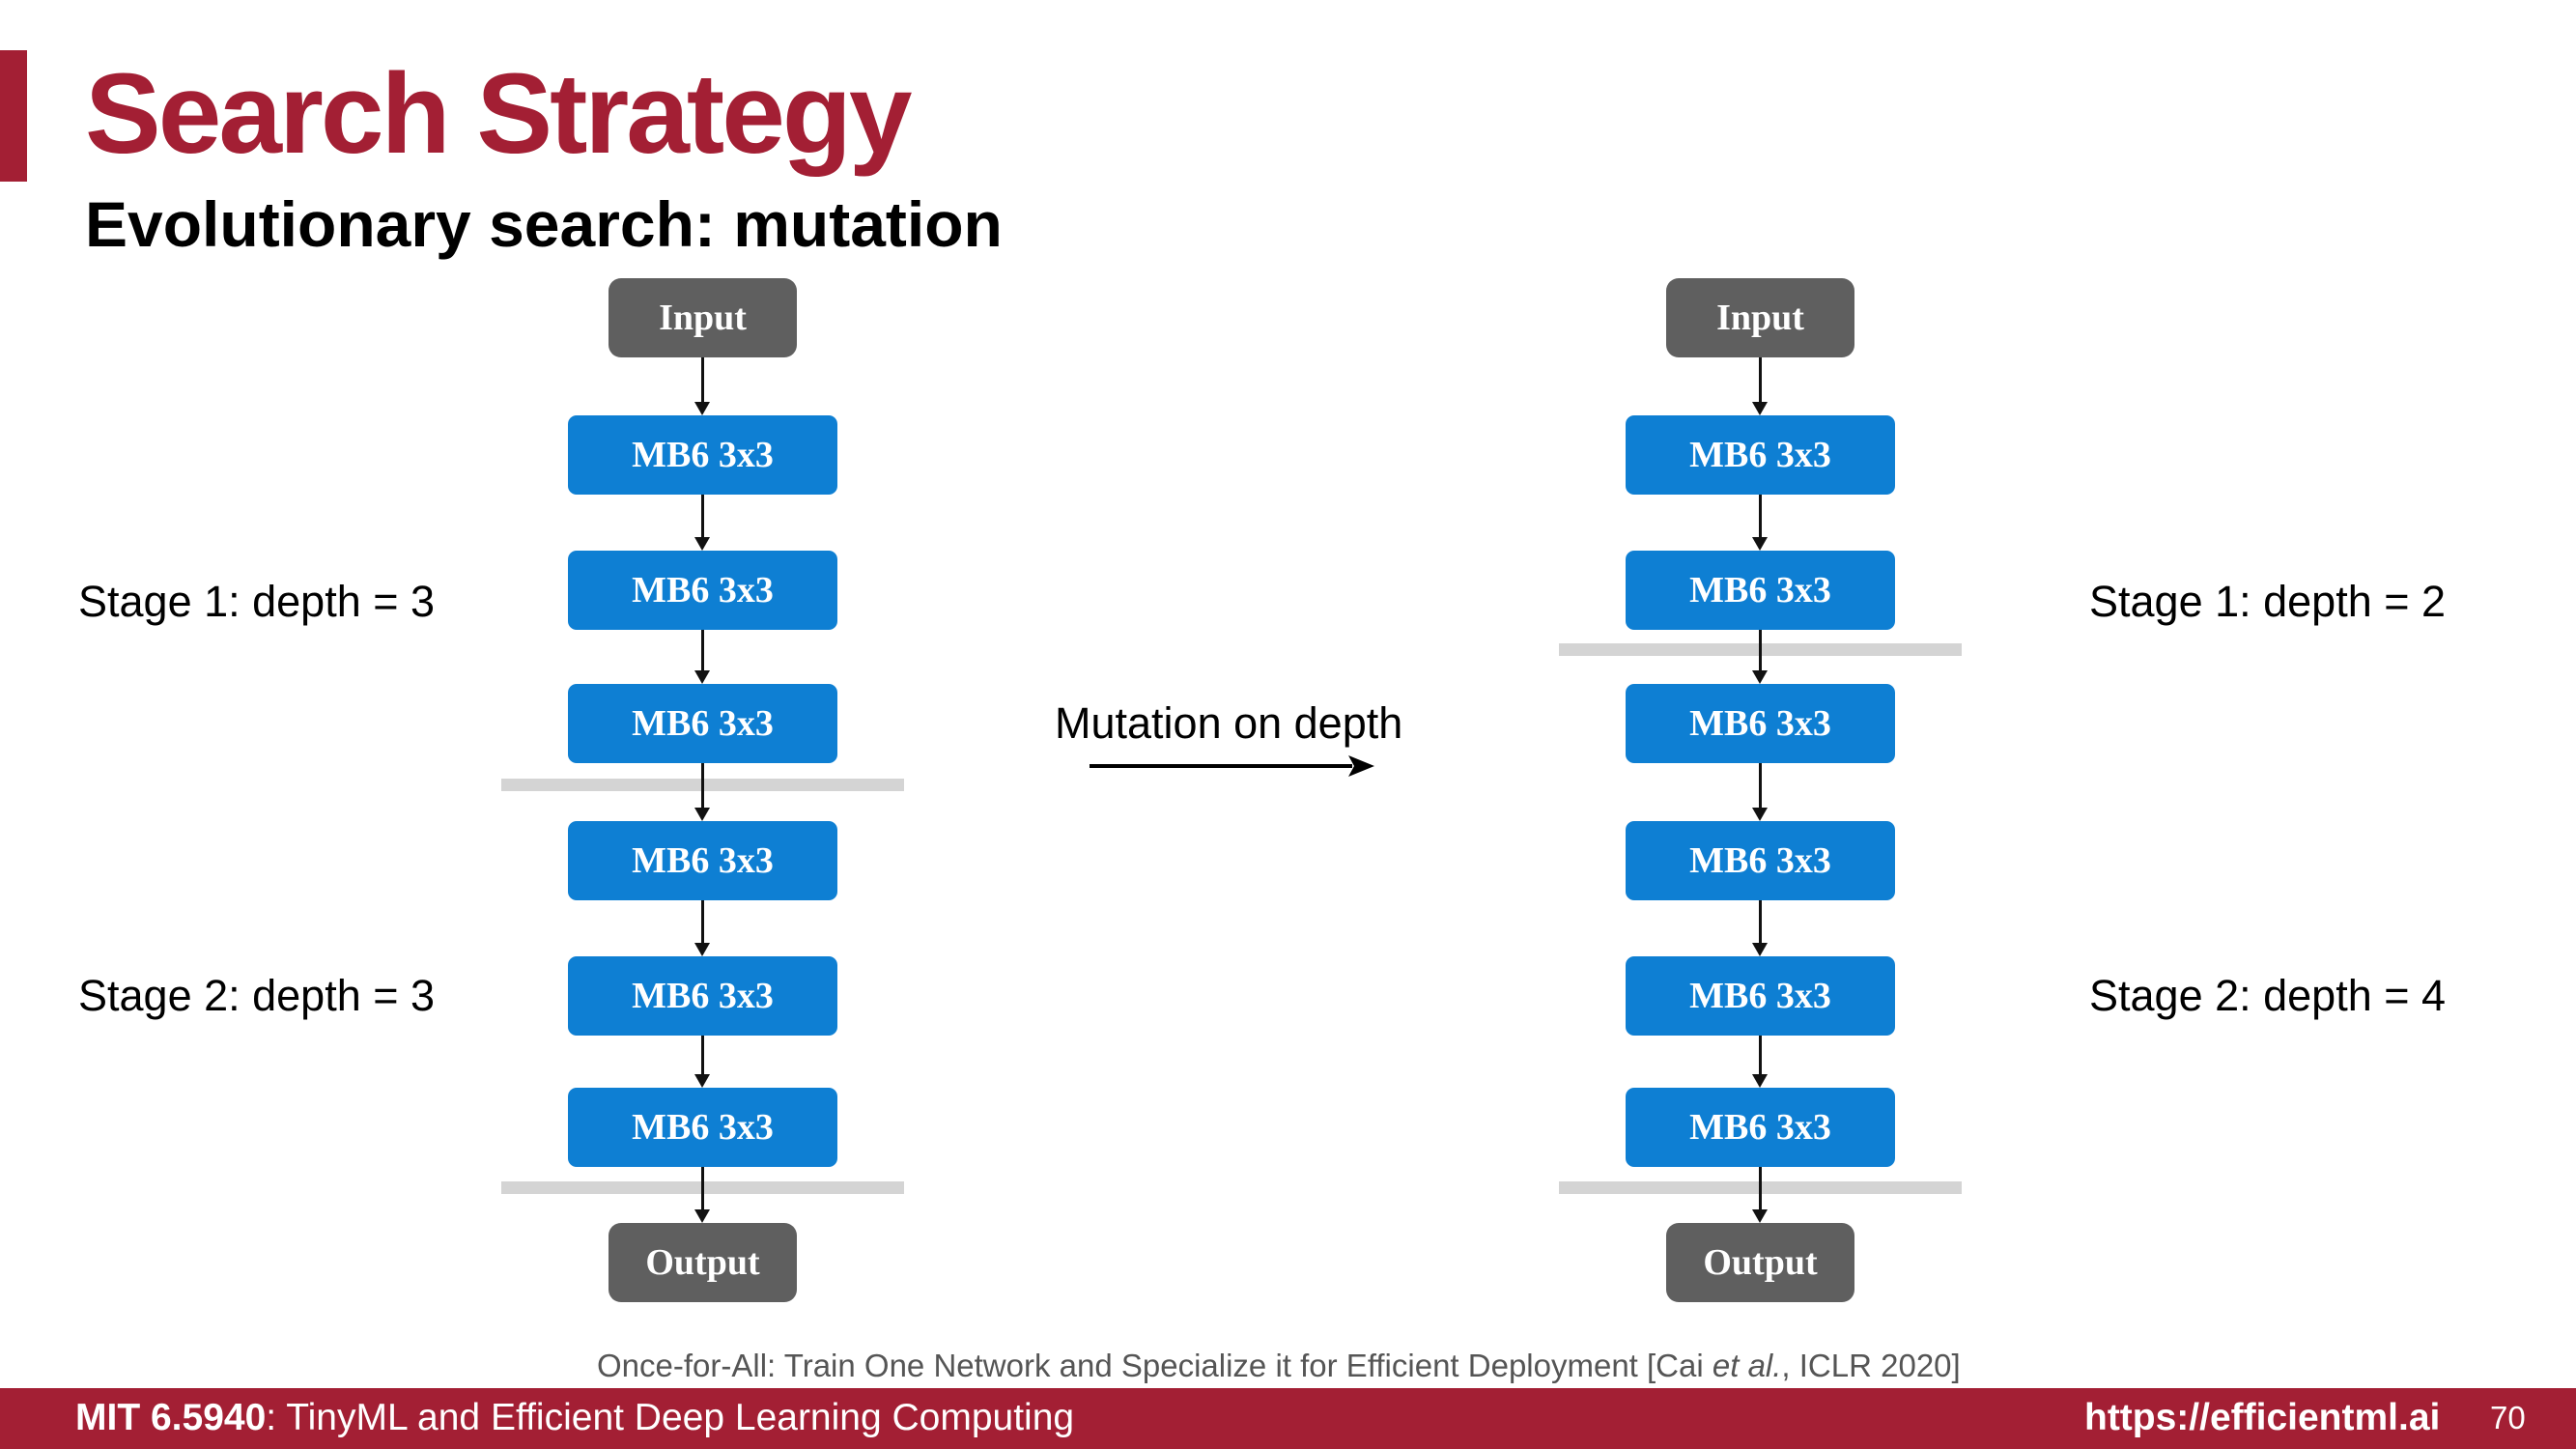 This screenshot has height=1449, width=2576. What do you see at coordinates (1747, 1365) in the screenshot?
I see `citation-etal: et al.` at bounding box center [1747, 1365].